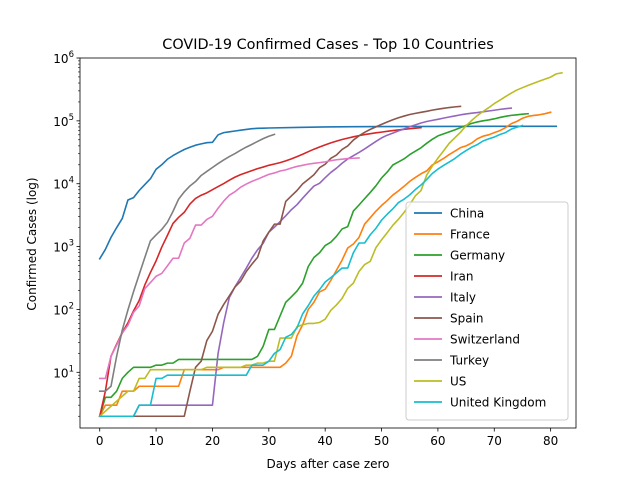  Describe the element at coordinates (485, 340) in the screenshot. I see `legend-label: Switzerland` at that location.